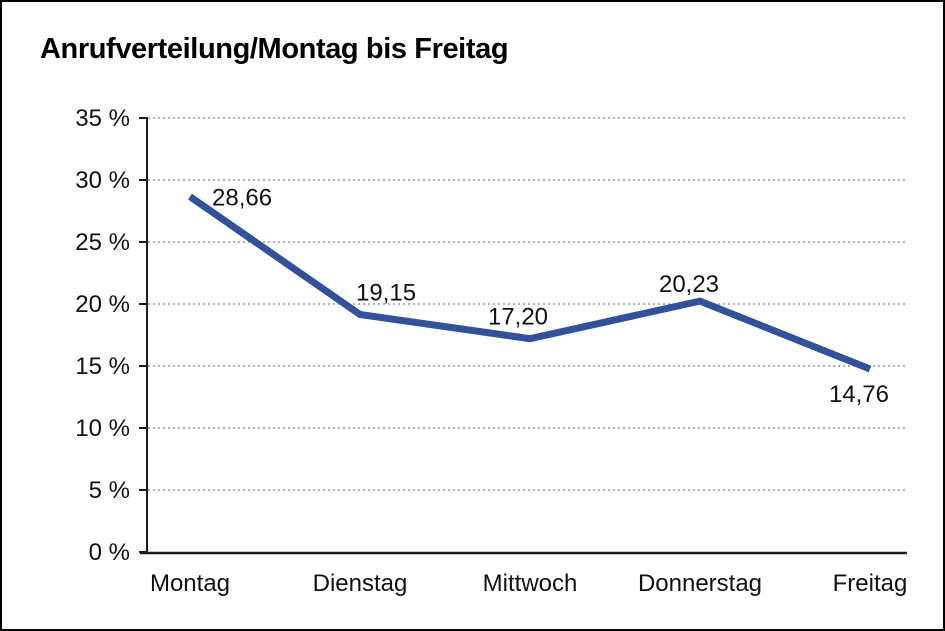 This screenshot has height=631, width=945. Describe the element at coordinates (386, 293) in the screenshot. I see `data-point-label: 19,15` at that location.